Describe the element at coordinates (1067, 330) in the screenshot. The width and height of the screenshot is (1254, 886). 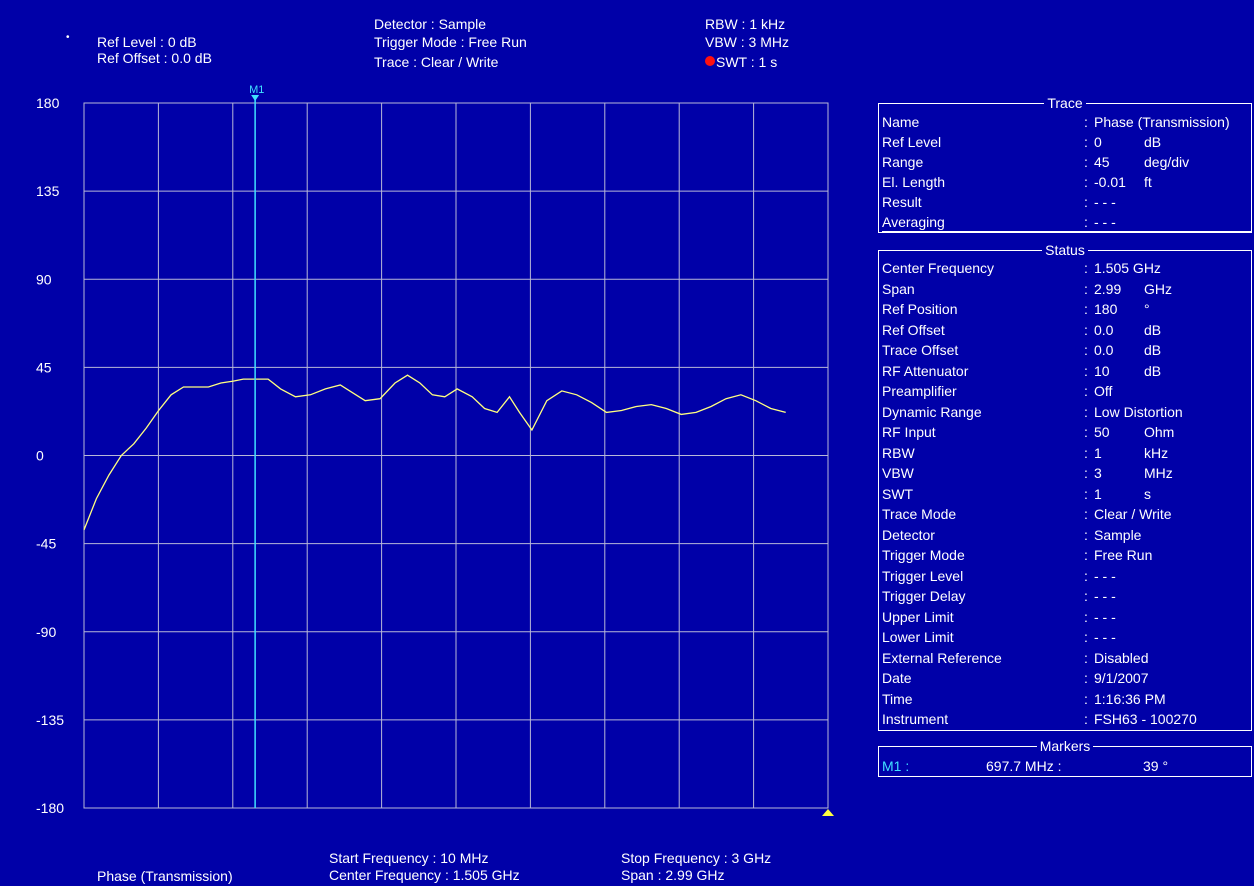
I see `info-row-ref-offset: Ref Offset:0.0 dB` at that location.